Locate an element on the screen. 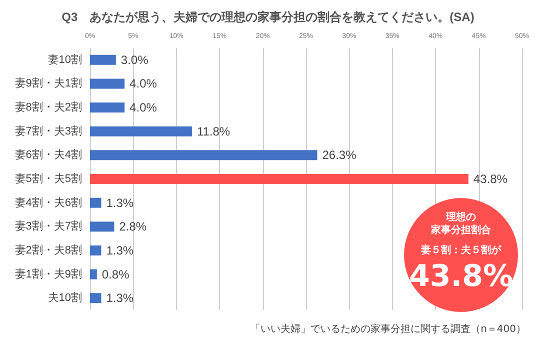  y-tick-label: 妻9割・夫1割 is located at coordinates (48, 83).